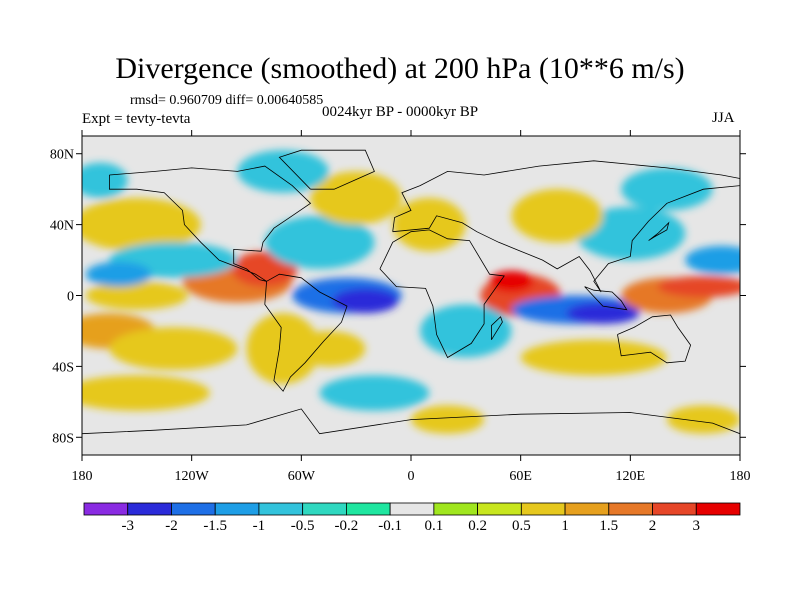  I want to click on colorbar-label: -2, so click(171, 526).